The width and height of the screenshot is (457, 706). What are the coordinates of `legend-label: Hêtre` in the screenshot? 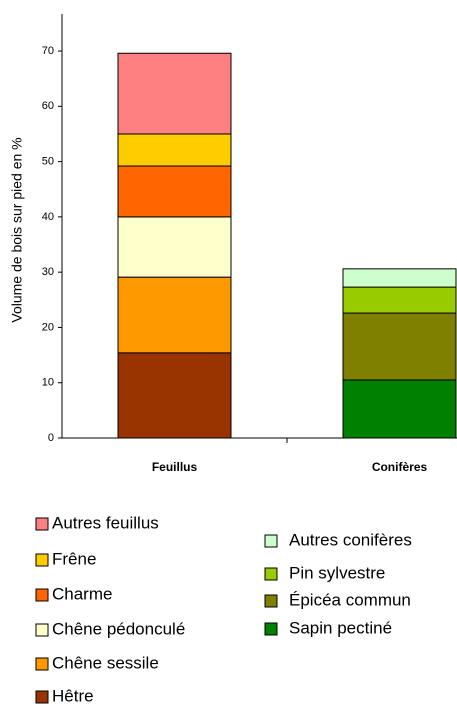 It's located at (73, 695).